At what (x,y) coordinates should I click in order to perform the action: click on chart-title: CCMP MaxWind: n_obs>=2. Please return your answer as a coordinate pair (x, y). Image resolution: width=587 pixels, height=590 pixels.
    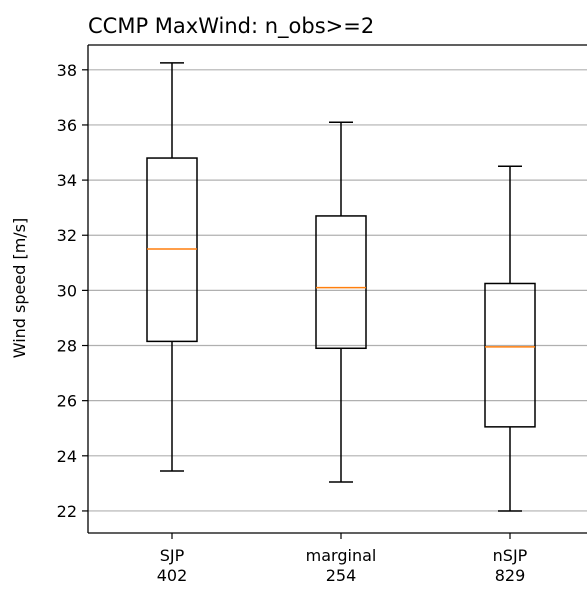
    Looking at the image, I should click on (231, 26).